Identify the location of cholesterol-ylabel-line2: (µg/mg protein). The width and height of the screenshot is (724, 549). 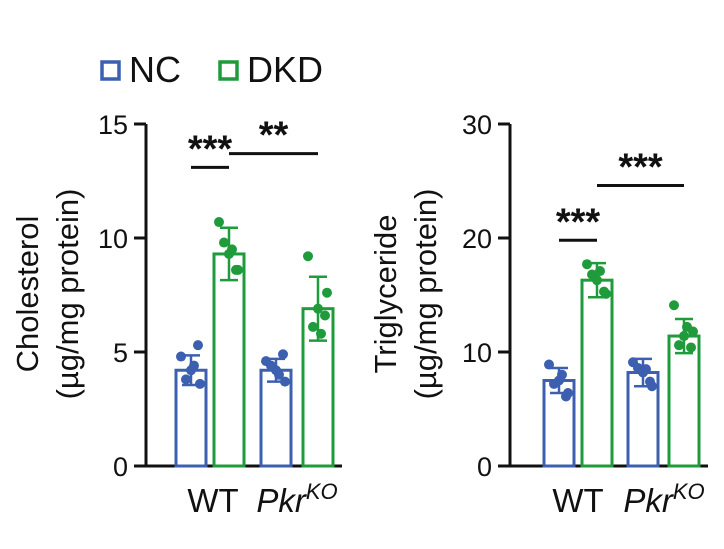
(67, 294).